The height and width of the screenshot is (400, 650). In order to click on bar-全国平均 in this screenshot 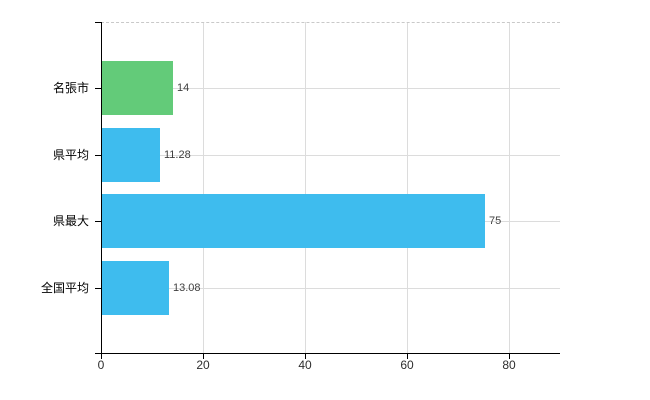, I will do `click(135, 288)`.